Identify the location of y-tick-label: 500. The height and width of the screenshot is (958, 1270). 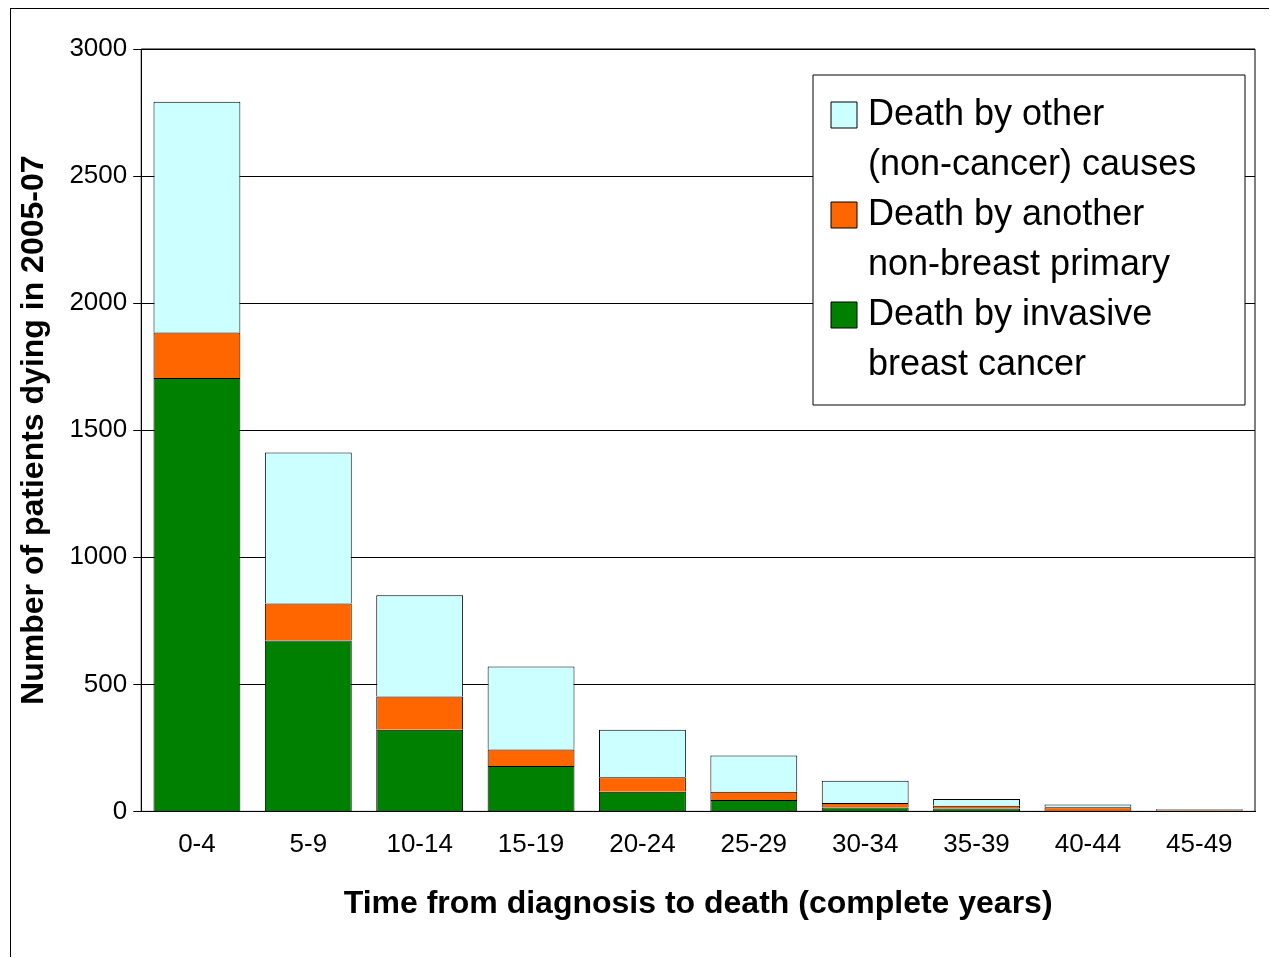
(105, 682).